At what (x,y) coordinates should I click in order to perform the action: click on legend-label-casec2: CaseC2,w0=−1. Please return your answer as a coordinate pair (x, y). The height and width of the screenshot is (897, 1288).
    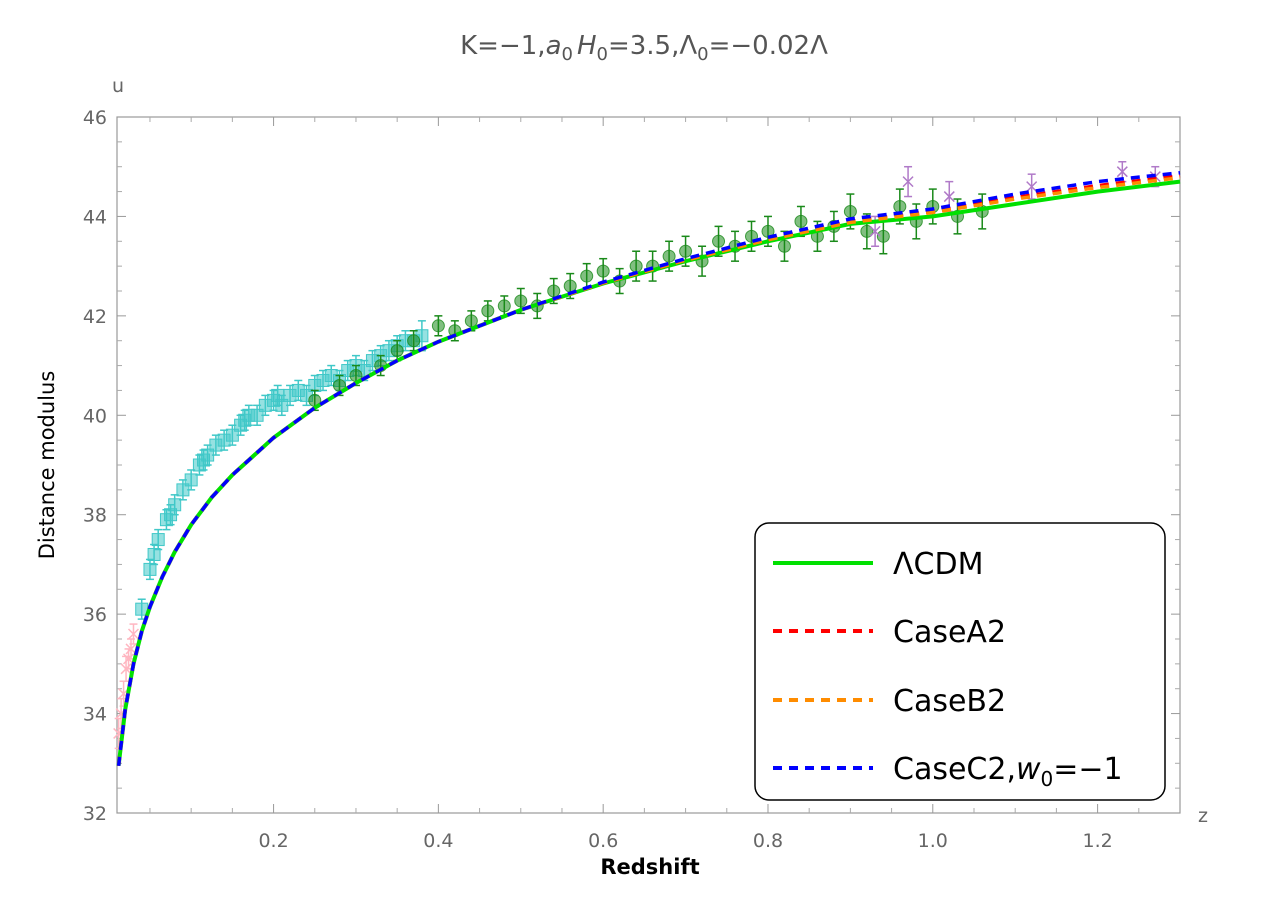
    Looking at the image, I should click on (1008, 771).